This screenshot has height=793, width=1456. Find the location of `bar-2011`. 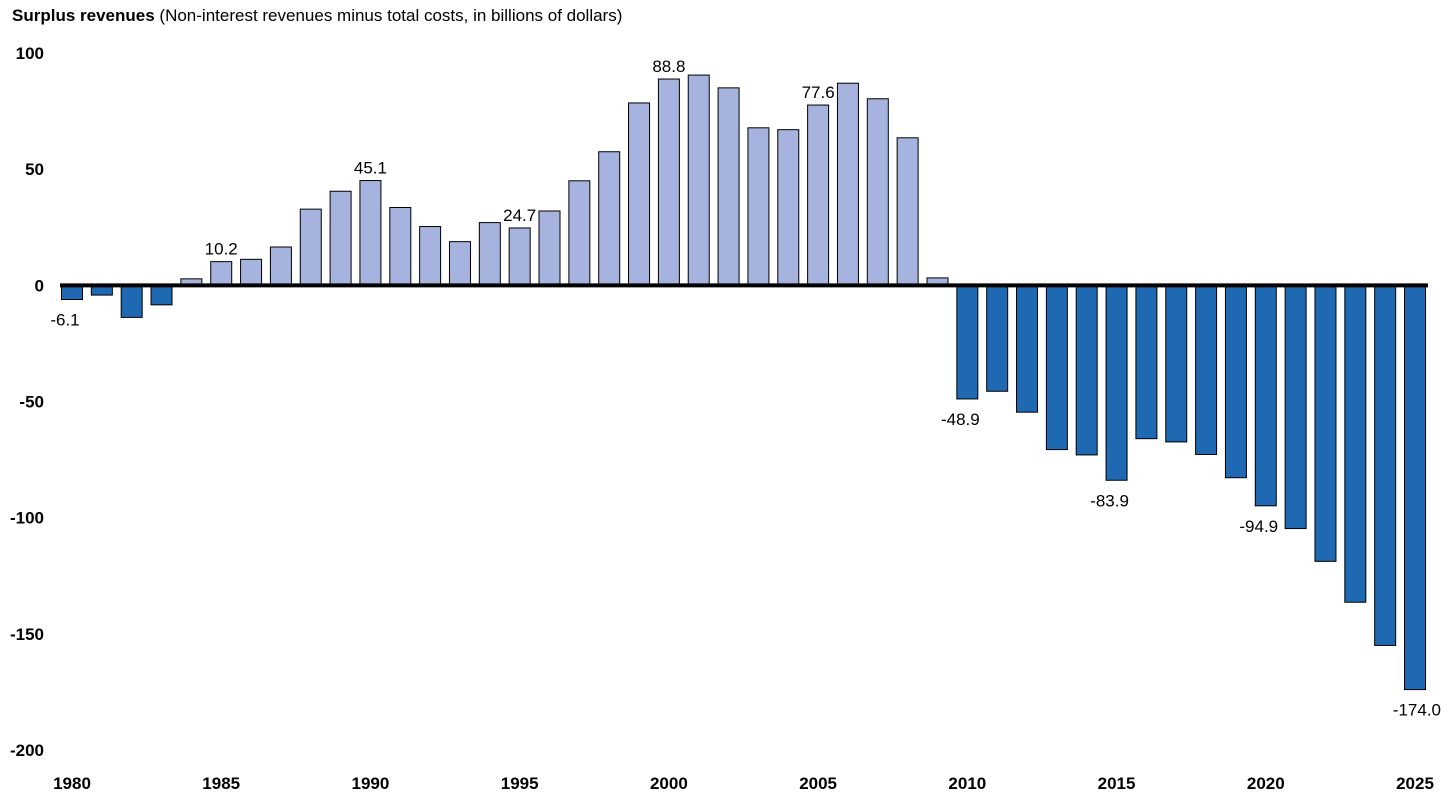

bar-2011 is located at coordinates (997, 338).